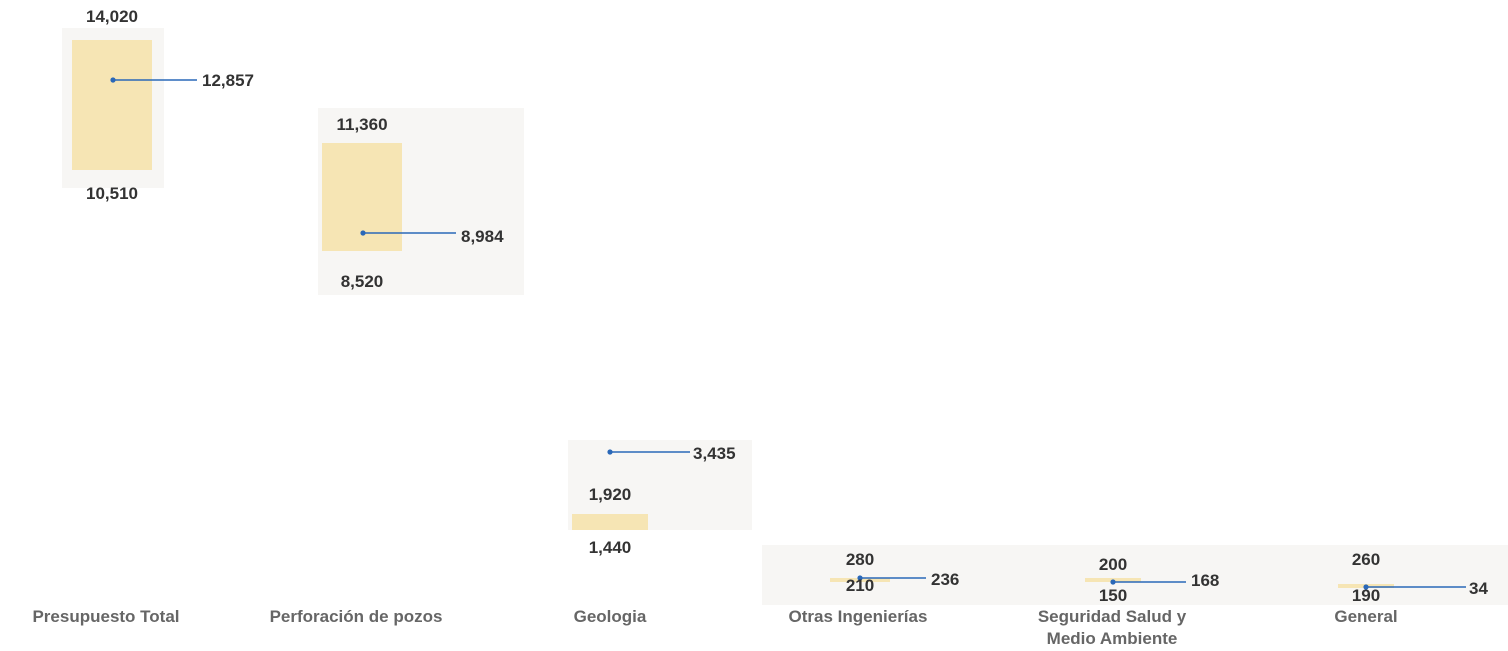  Describe the element at coordinates (860, 559) in the screenshot. I see `high-value-label: 280` at that location.